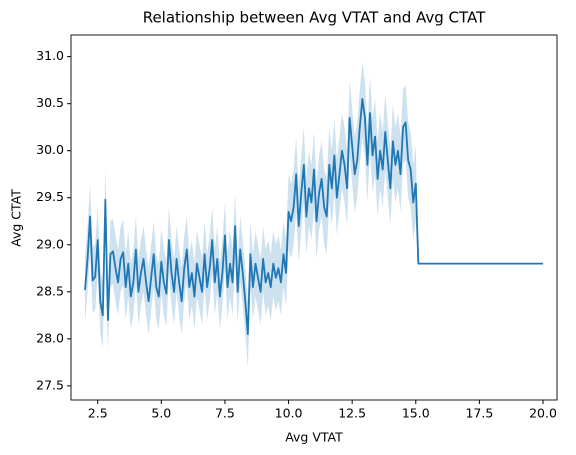 This screenshot has width=576, height=455. What do you see at coordinates (543, 413) in the screenshot?
I see `x-tick-label: 20.0` at bounding box center [543, 413].